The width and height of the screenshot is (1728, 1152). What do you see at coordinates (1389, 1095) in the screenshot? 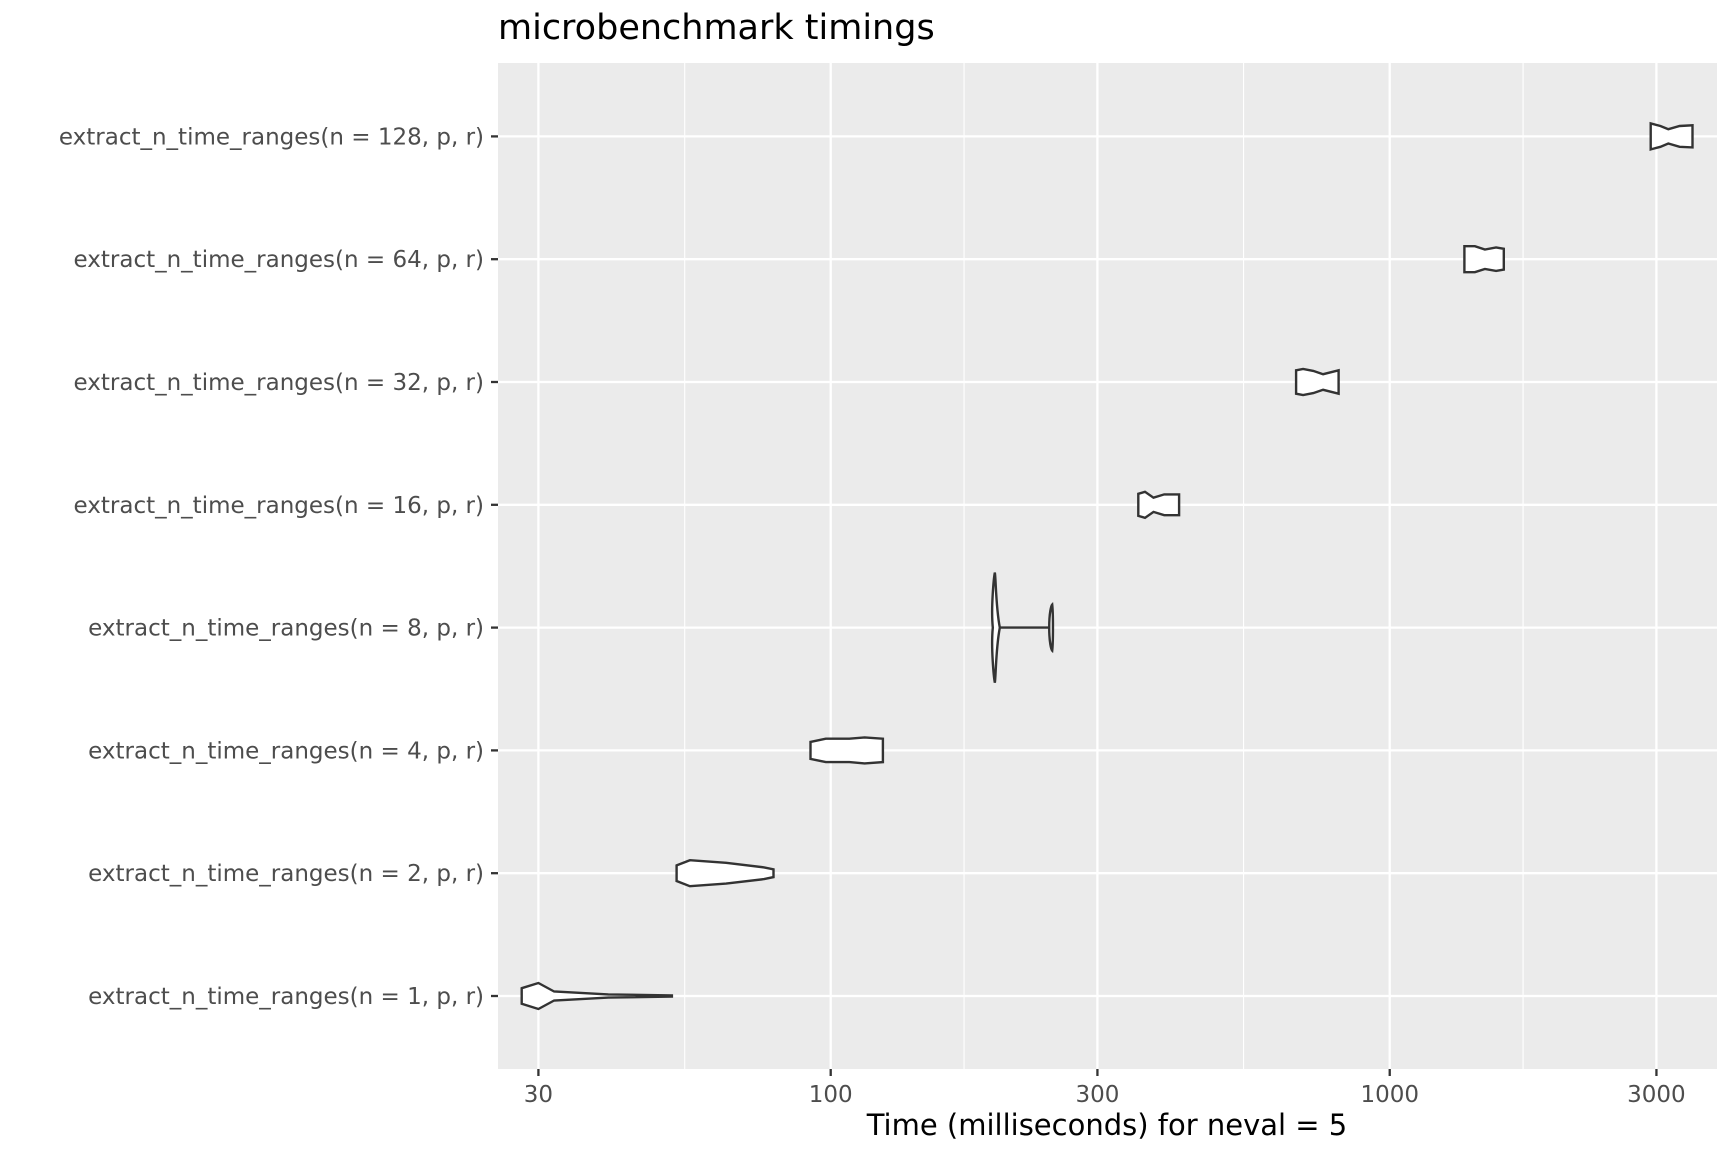
I see `x-tick-label: 1000` at bounding box center [1389, 1095].